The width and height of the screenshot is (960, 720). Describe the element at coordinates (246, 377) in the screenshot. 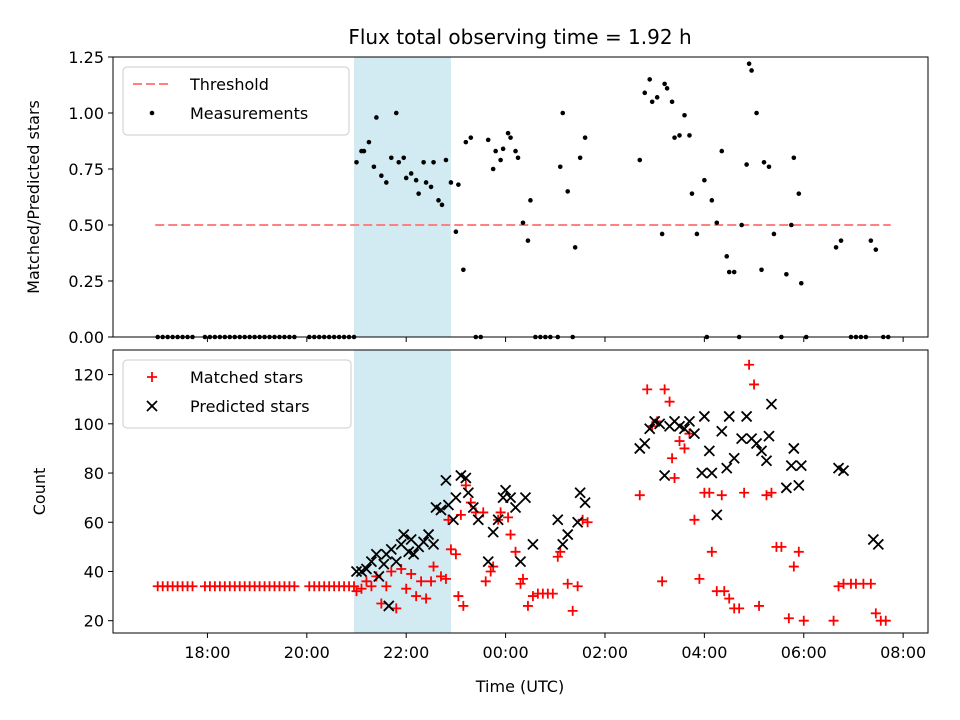

I see `legend-label: Matched stars` at that location.